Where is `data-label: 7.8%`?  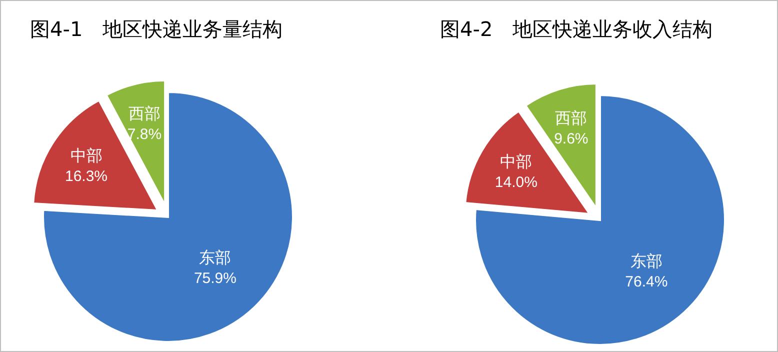 data-label: 7.8% is located at coordinates (144, 134).